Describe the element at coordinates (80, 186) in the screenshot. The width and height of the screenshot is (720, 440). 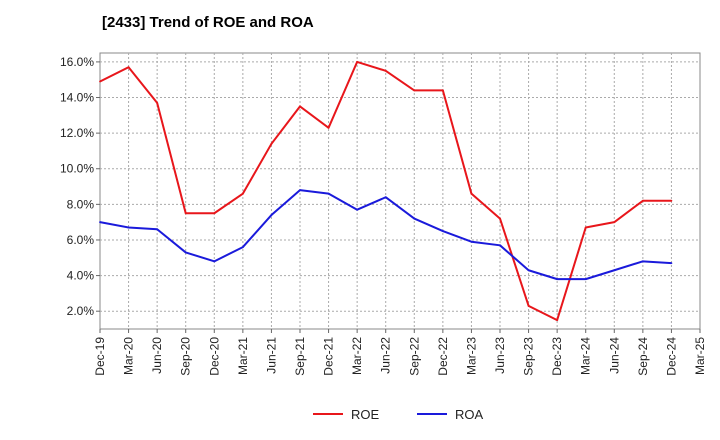
I see `y-axis-ticks: 2.0% 4.0% 6.0% 8.0% 10.0% 12.0% 14.0% 16.0%` at that location.